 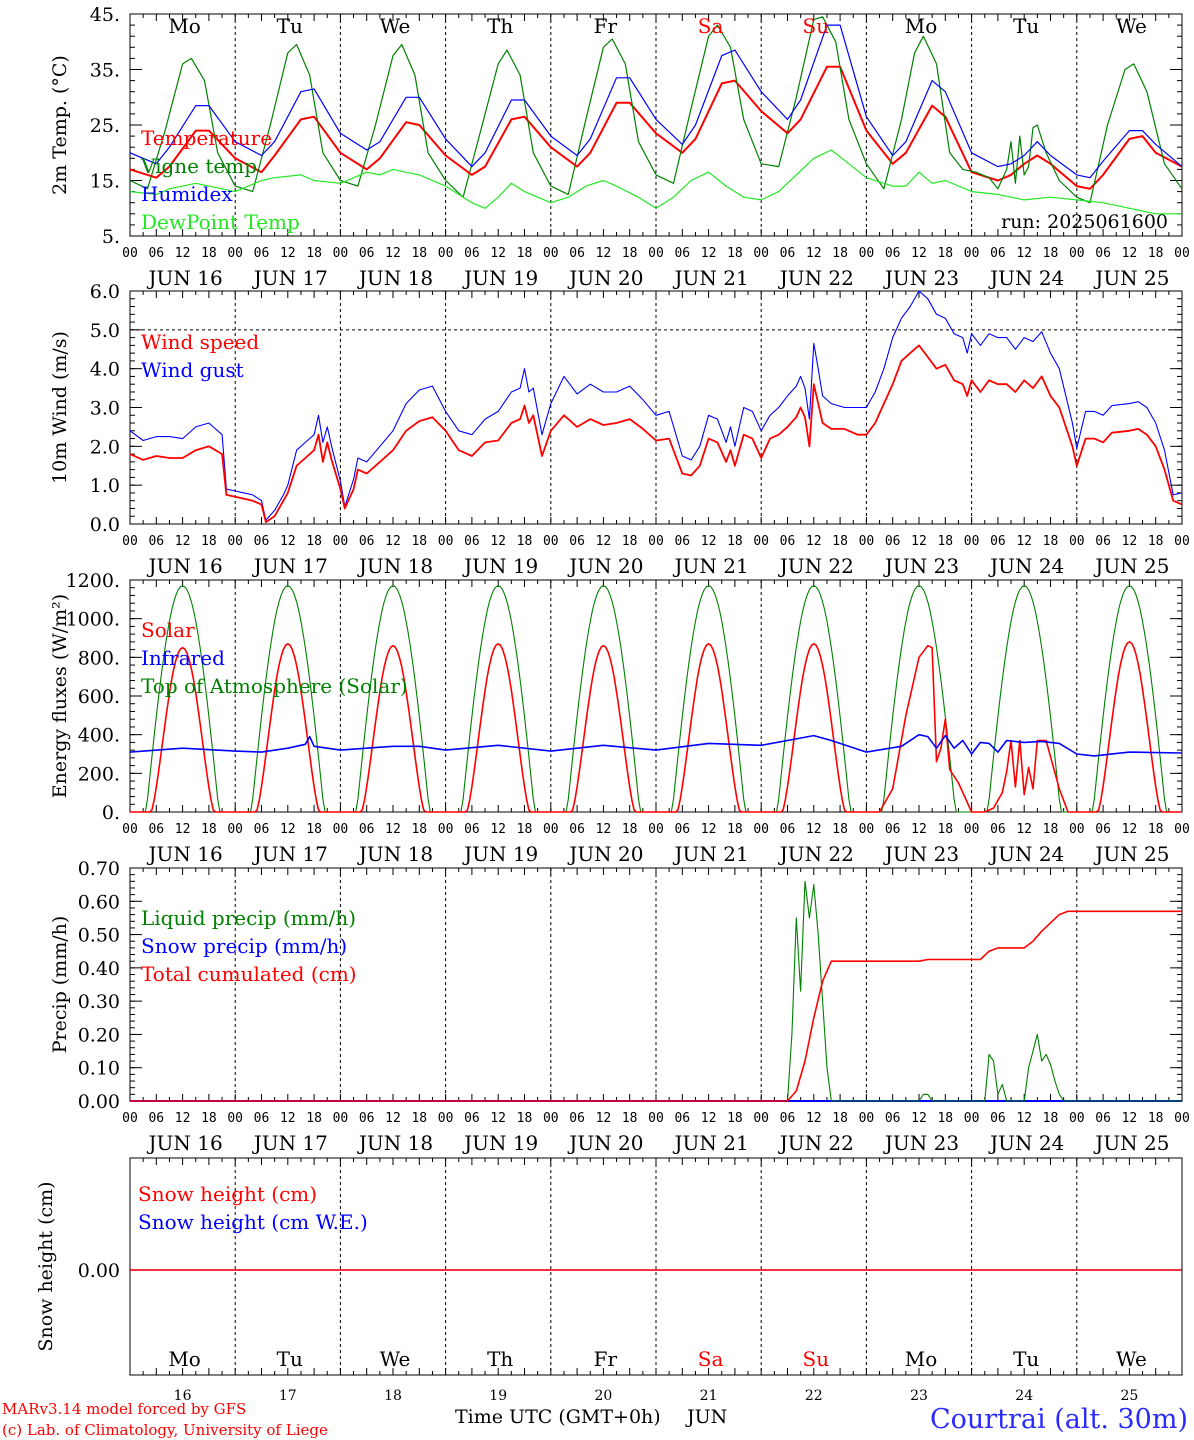 I want to click on y-tick-label: 3.0, so click(x=105, y=409).